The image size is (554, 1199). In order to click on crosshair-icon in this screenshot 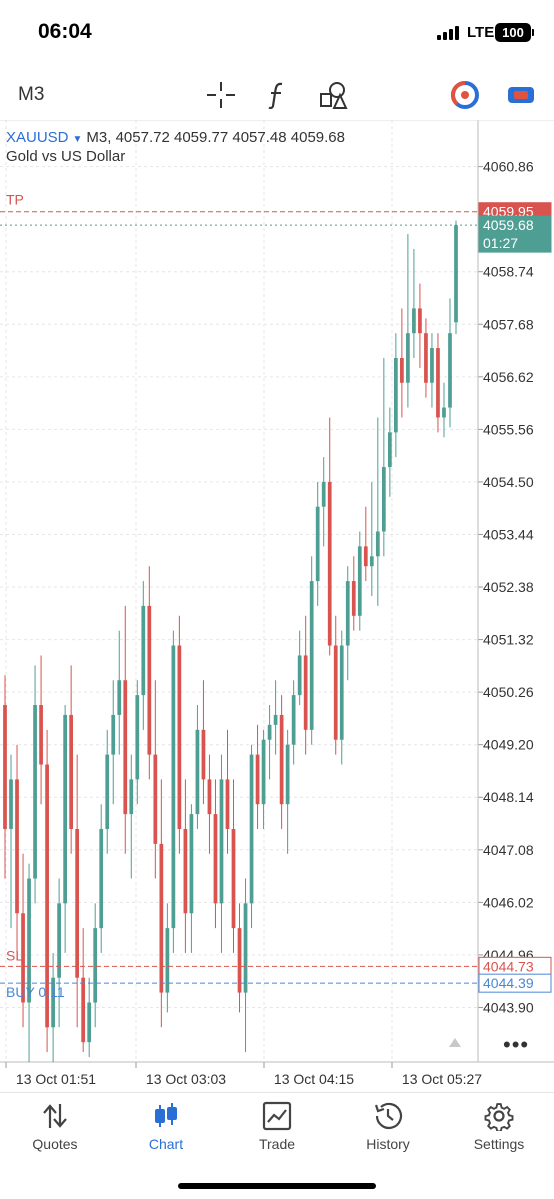, I will do `click(221, 95)`.